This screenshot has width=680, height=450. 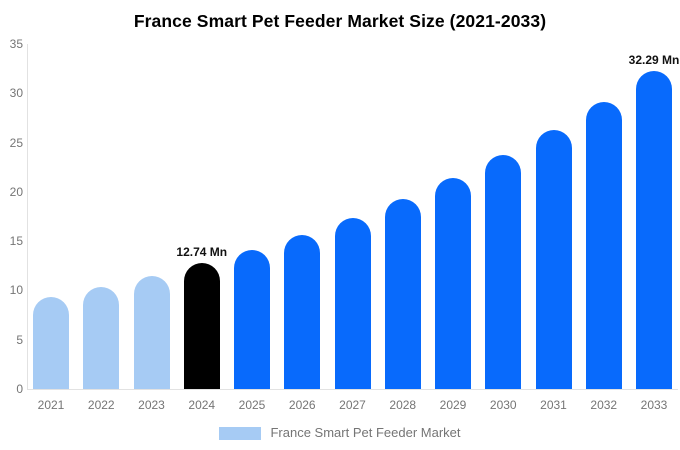 I want to click on x-axis-tick-2031: 2031, so click(x=553, y=405).